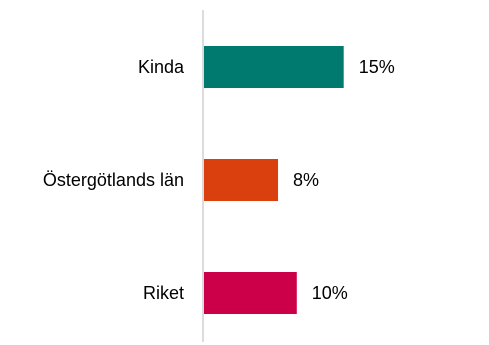 This screenshot has width=489, height=345. What do you see at coordinates (250, 293) in the screenshot?
I see `bar-riket` at bounding box center [250, 293].